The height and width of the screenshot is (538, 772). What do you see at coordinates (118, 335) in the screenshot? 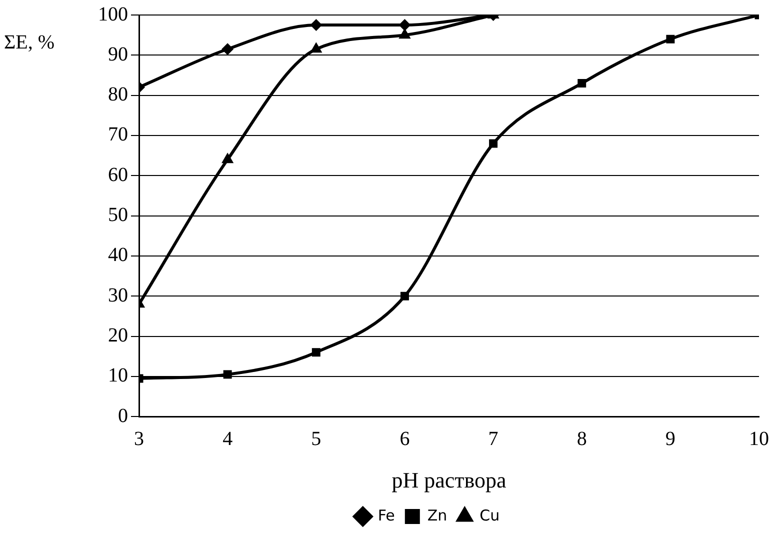
I see `y-tick-label: 20` at bounding box center [118, 335].